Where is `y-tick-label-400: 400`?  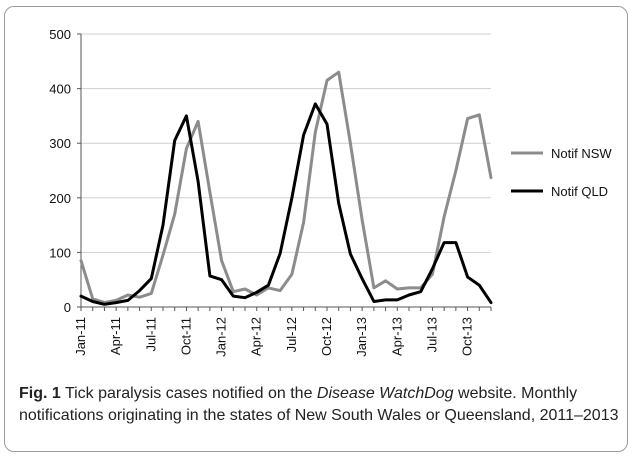
y-tick-label-400: 400 is located at coordinates (60, 89).